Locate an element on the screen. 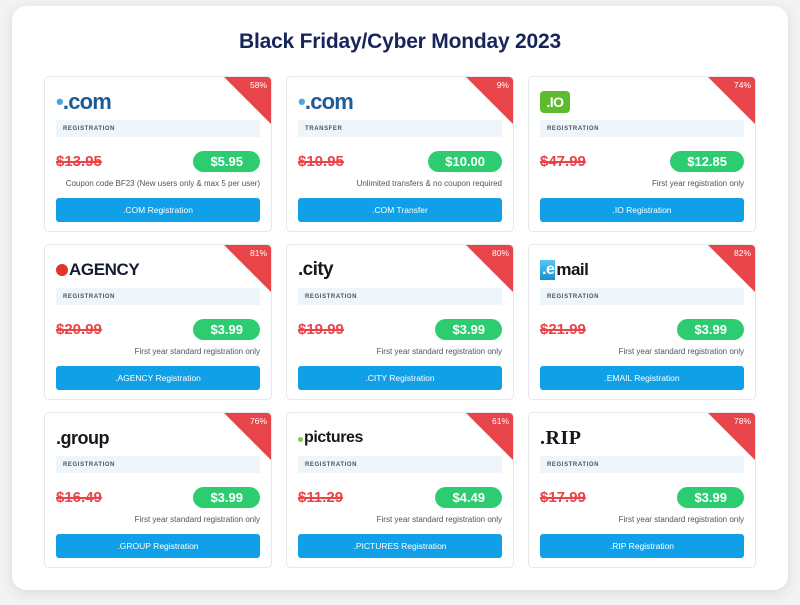  tld-logo-agency: AGENCY is located at coordinates (98, 270).